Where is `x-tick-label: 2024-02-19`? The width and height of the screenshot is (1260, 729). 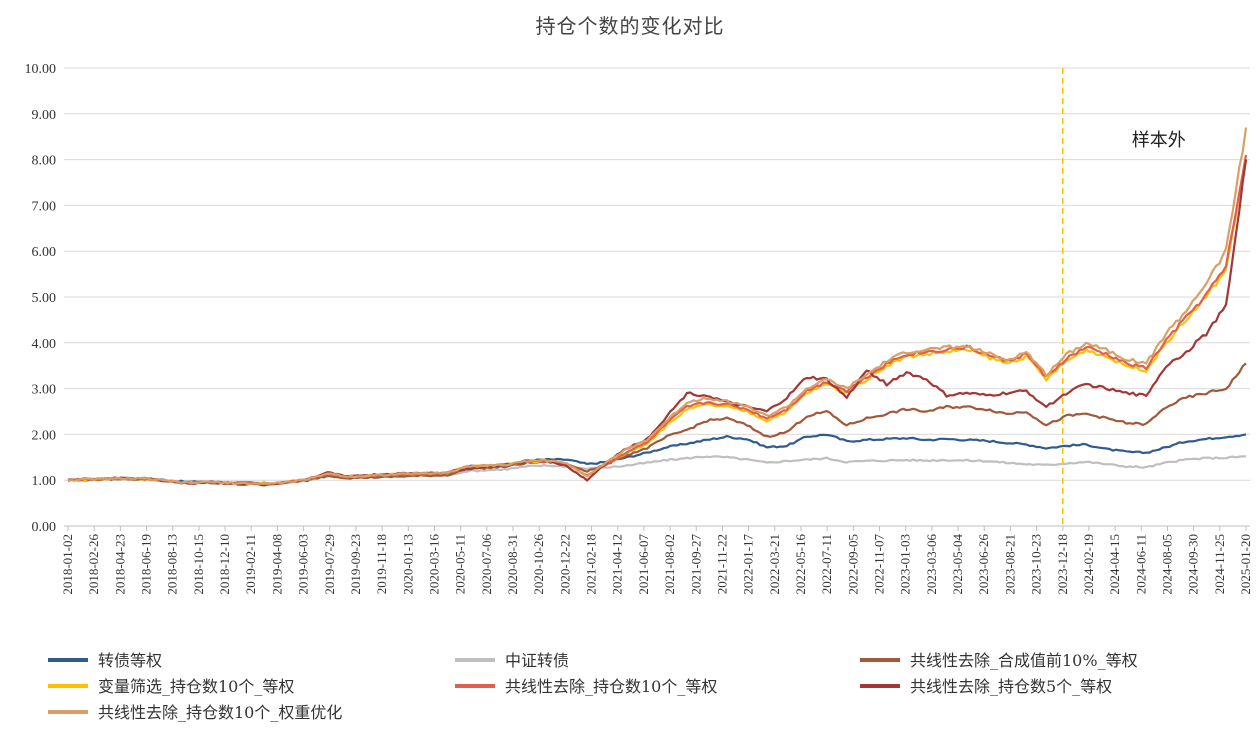
x-tick-label: 2024-02-19 is located at coordinates (1088, 564).